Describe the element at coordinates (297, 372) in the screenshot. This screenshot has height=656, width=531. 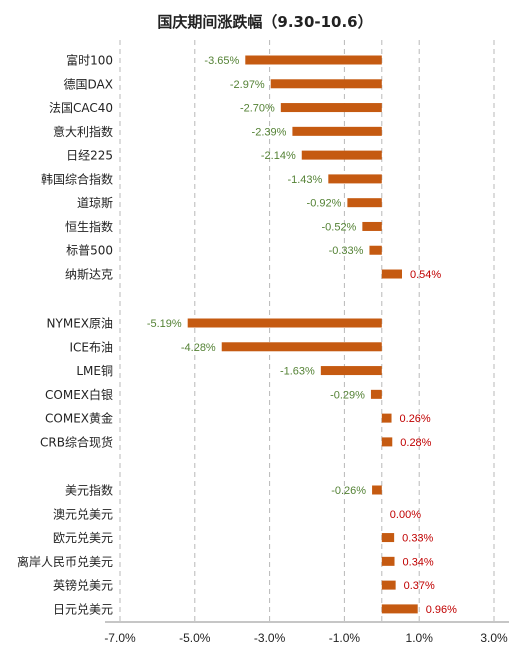
I see `data-label: -1.63%` at that location.